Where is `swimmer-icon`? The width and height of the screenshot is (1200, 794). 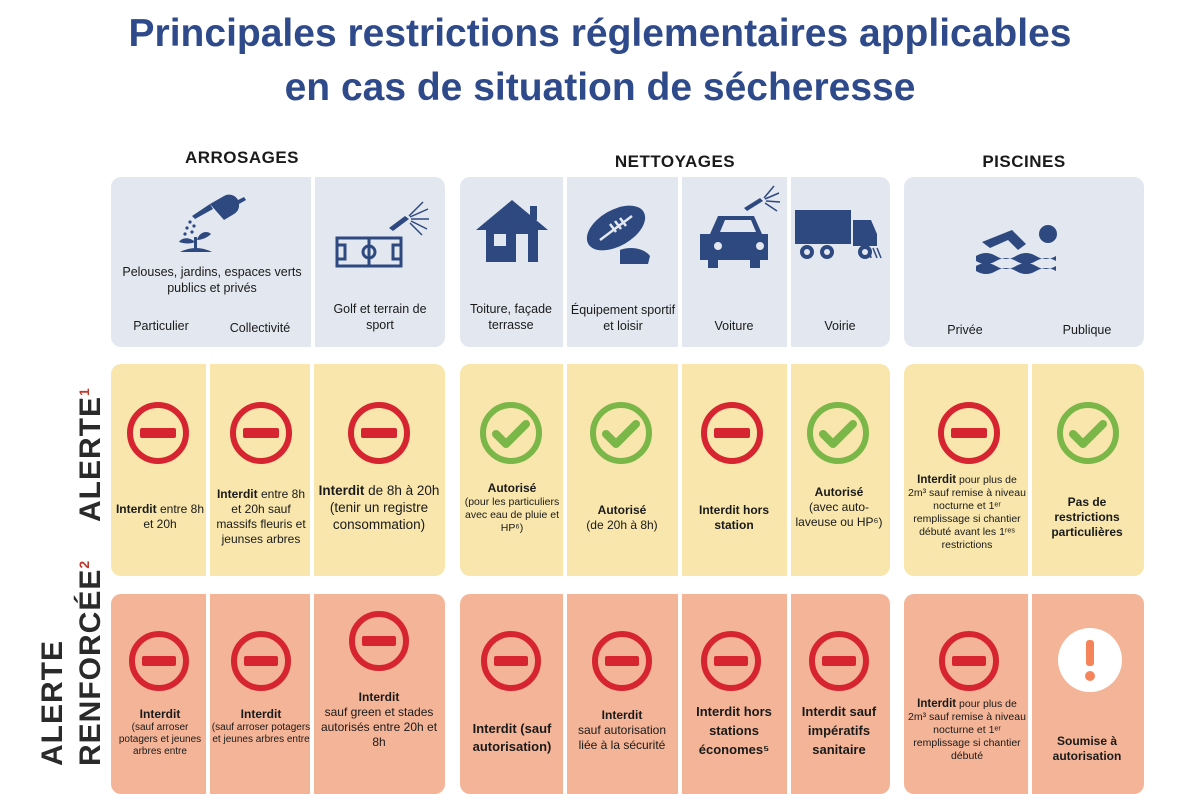 swimmer-icon is located at coordinates (1016, 249).